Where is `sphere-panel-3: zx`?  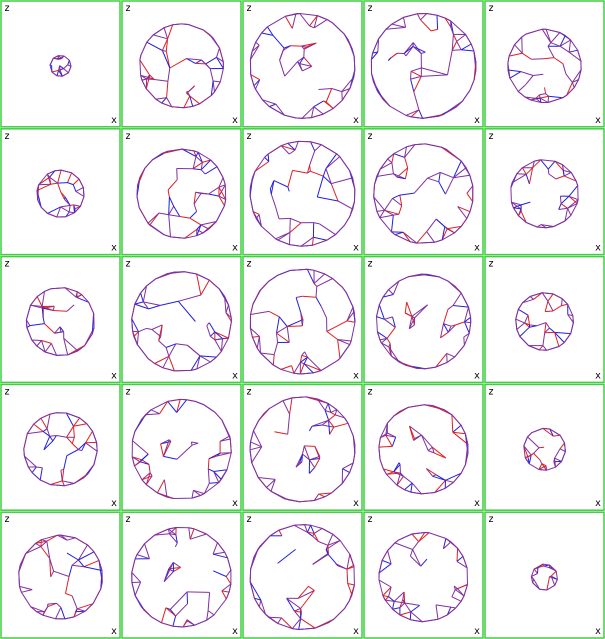 sphere-panel-3: zx is located at coordinates (302, 64).